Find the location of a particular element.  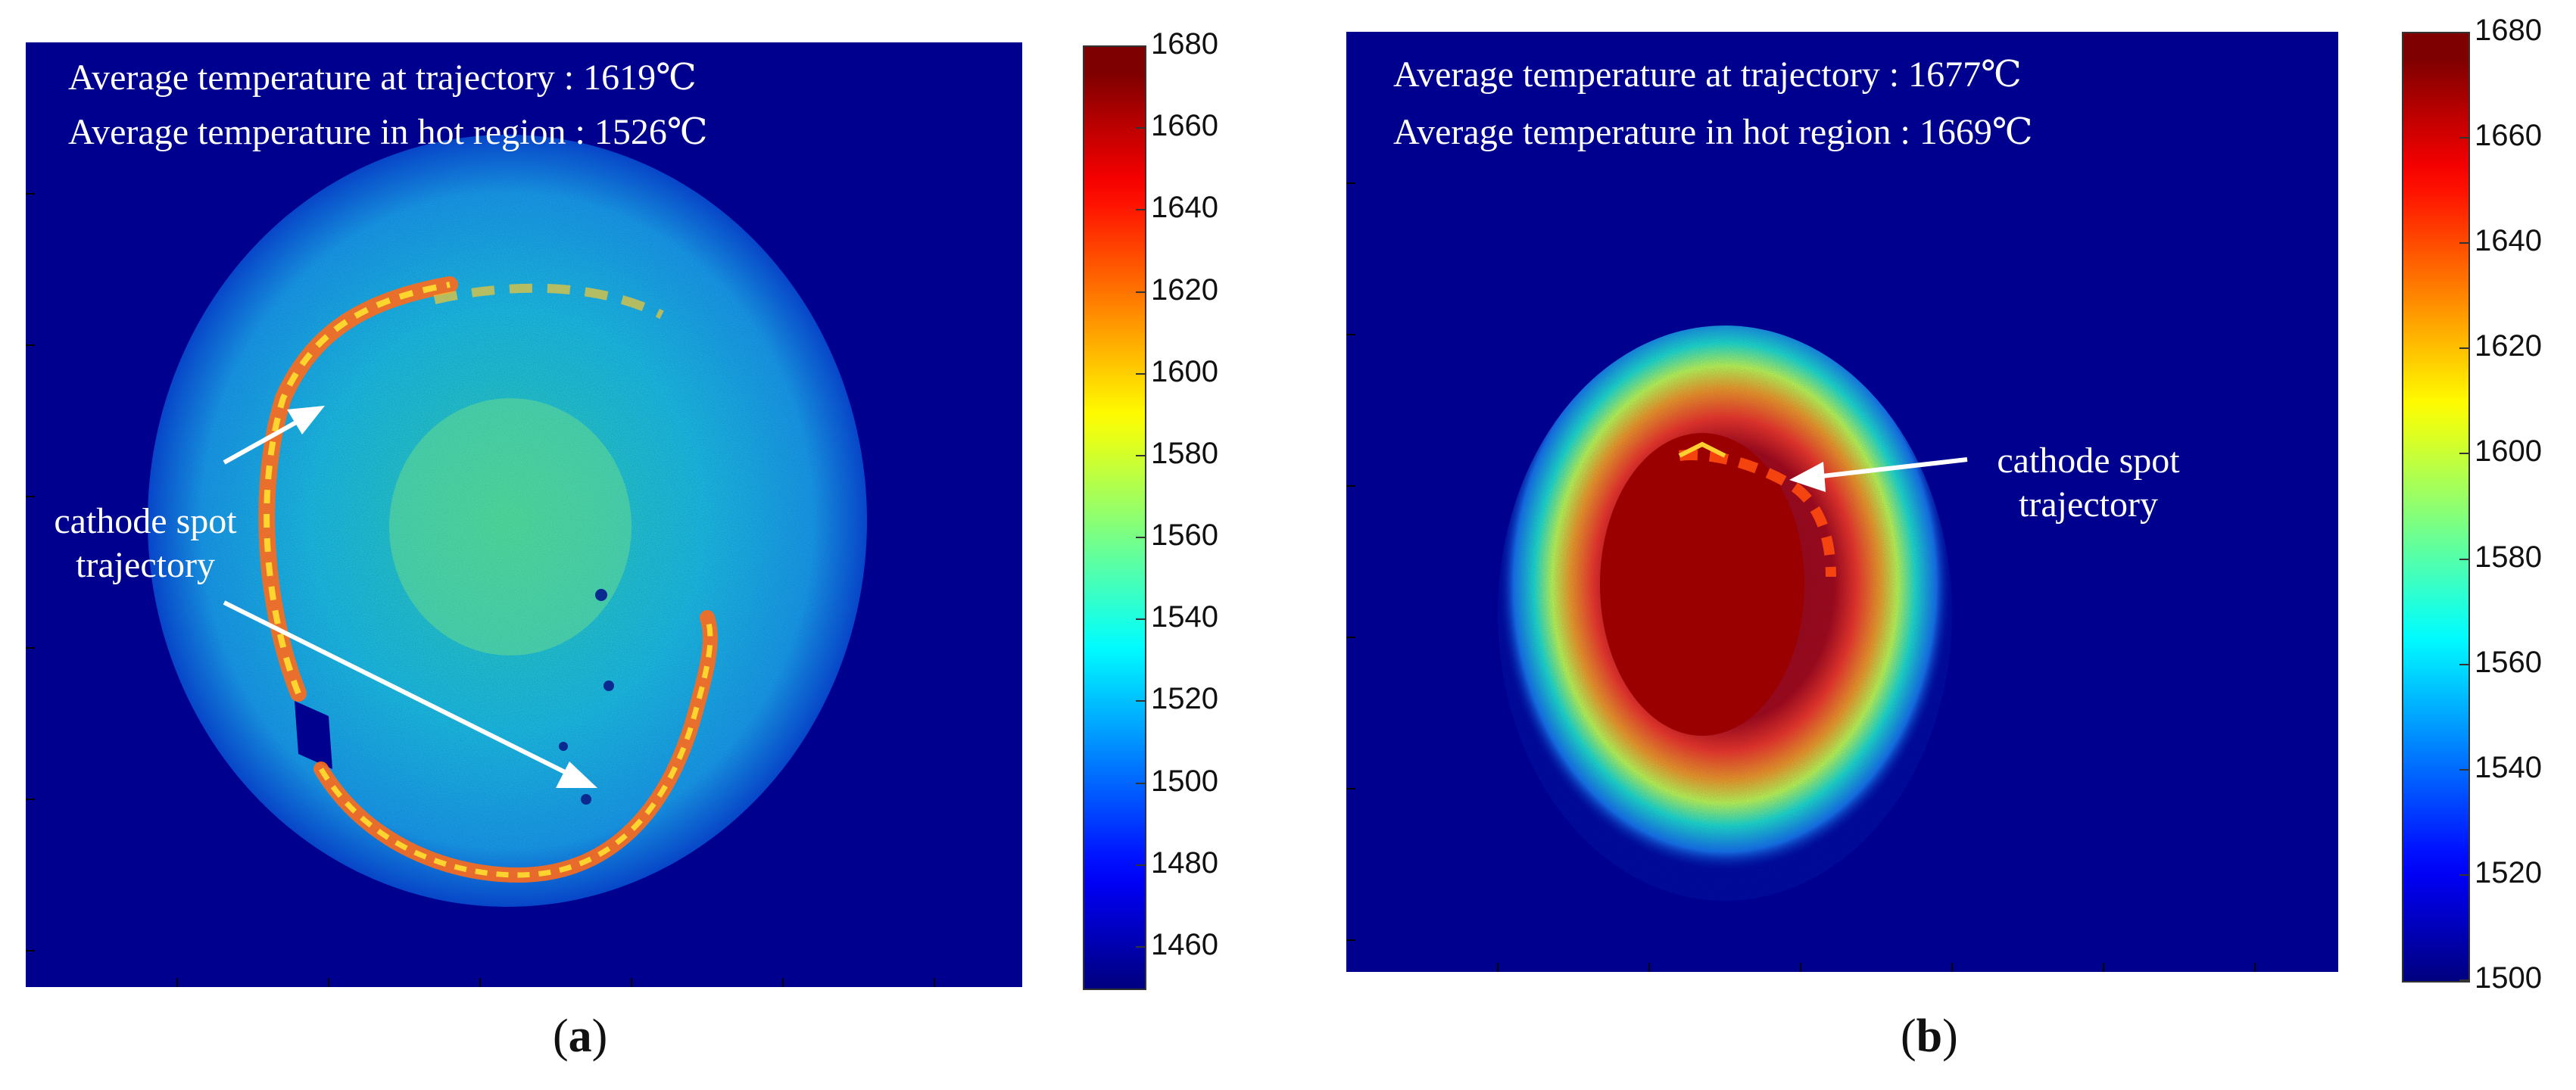

colorbar-b-label: 1540 is located at coordinates (2508, 767).